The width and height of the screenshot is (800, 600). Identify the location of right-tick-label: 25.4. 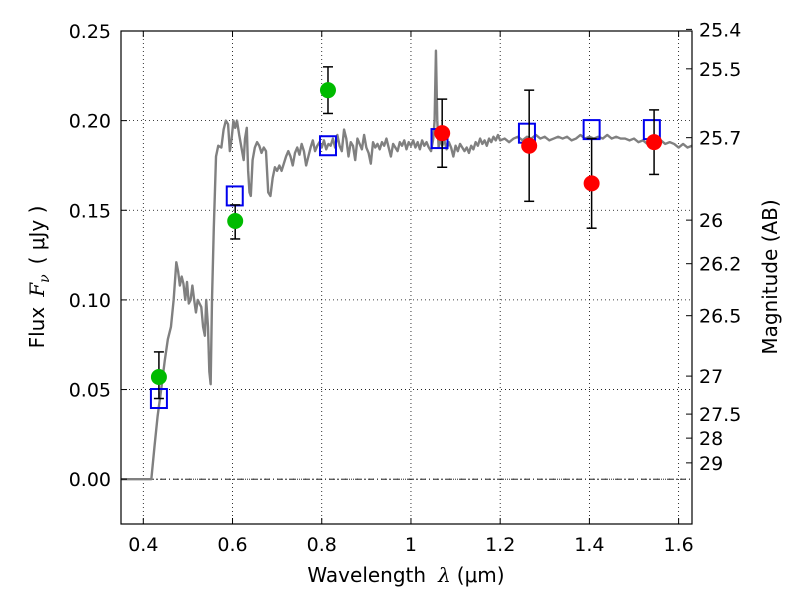
(720, 30).